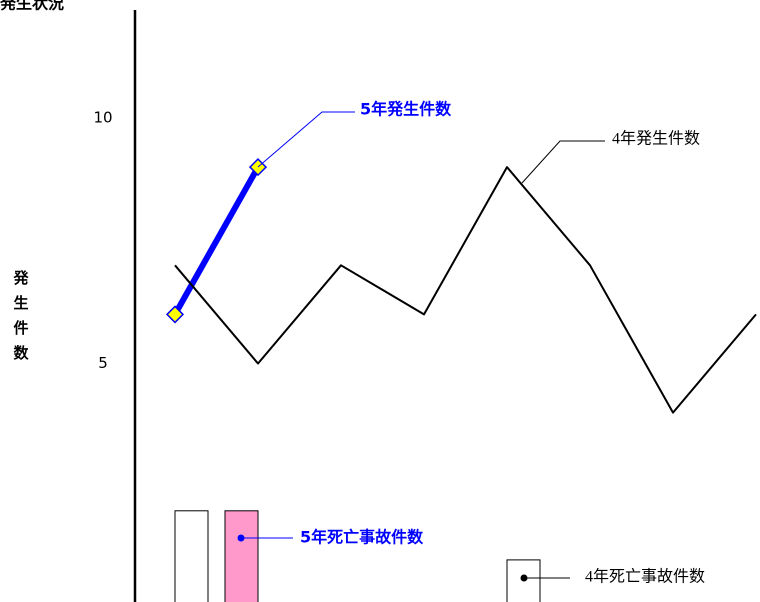 This screenshot has height=602, width=760. What do you see at coordinates (21, 319) in the screenshot?
I see `y-axis-label: 発生件数` at bounding box center [21, 319].